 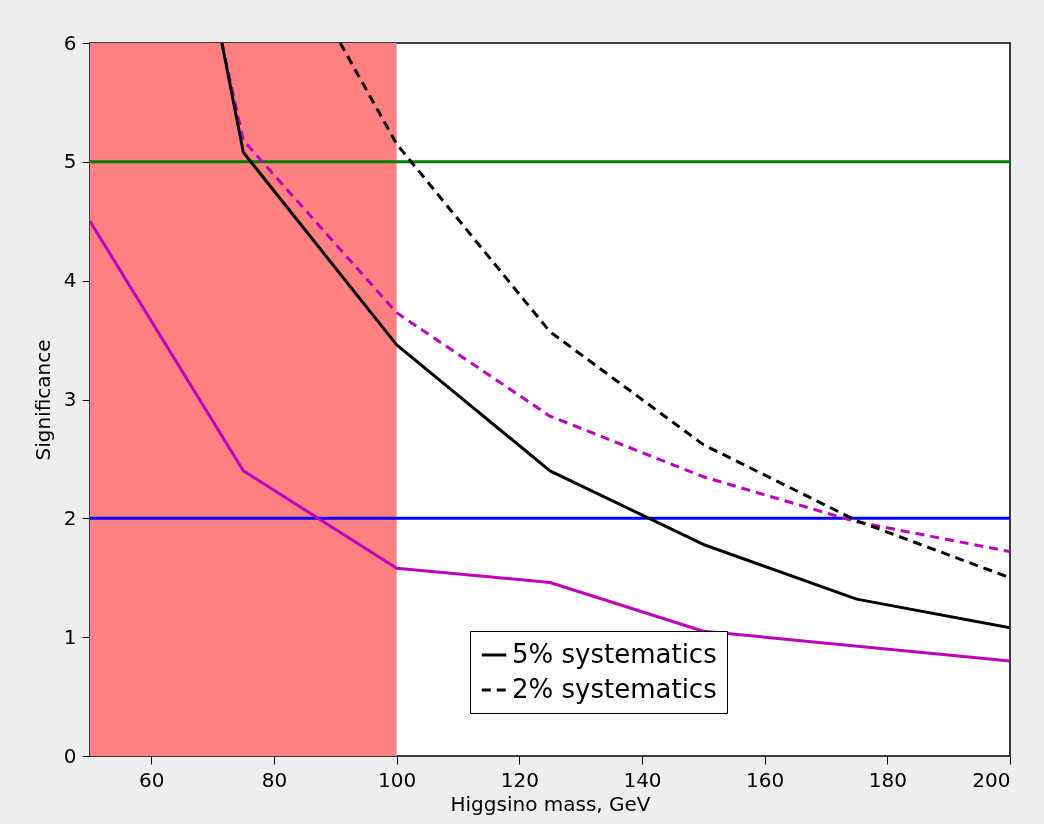 What do you see at coordinates (274, 779) in the screenshot?
I see `x-tick-label: 80` at bounding box center [274, 779].